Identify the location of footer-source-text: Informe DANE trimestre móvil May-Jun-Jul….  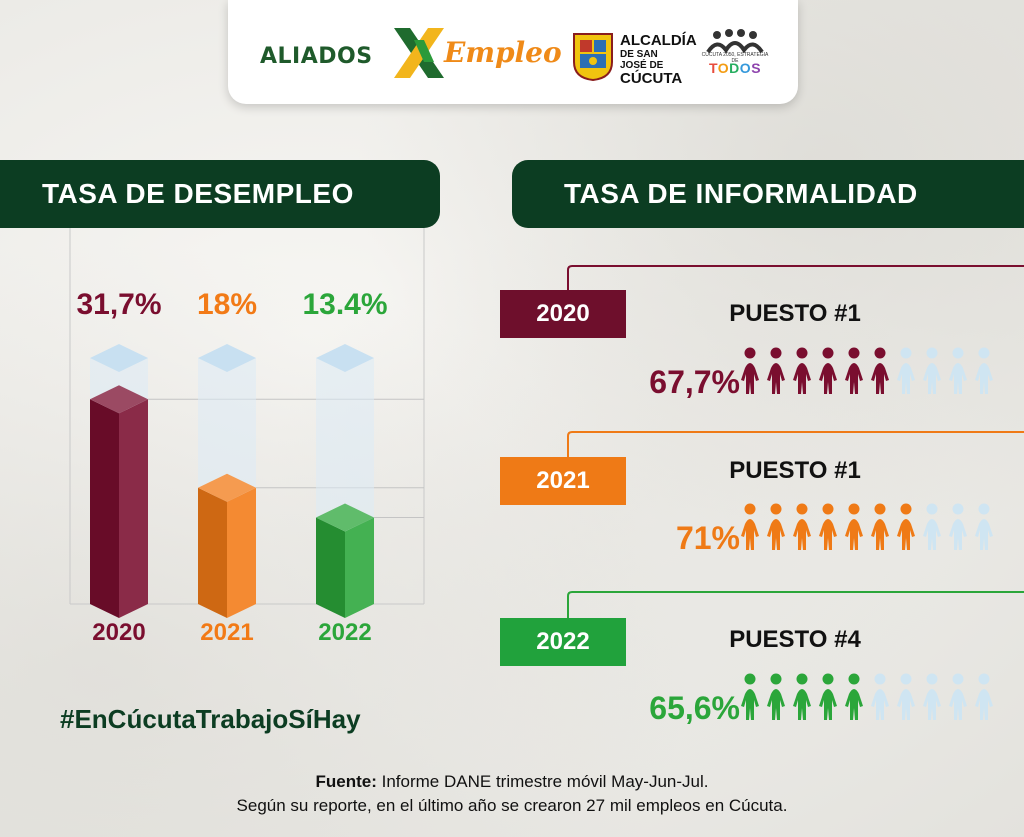
(542, 781).